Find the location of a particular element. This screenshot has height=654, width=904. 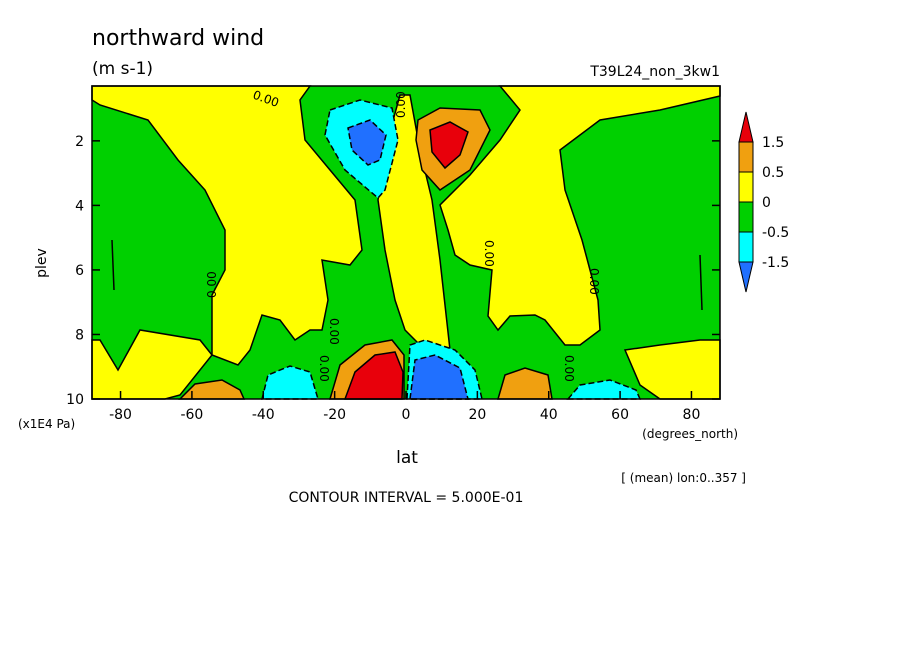

colorbar-label: -1.5 is located at coordinates (775, 263).